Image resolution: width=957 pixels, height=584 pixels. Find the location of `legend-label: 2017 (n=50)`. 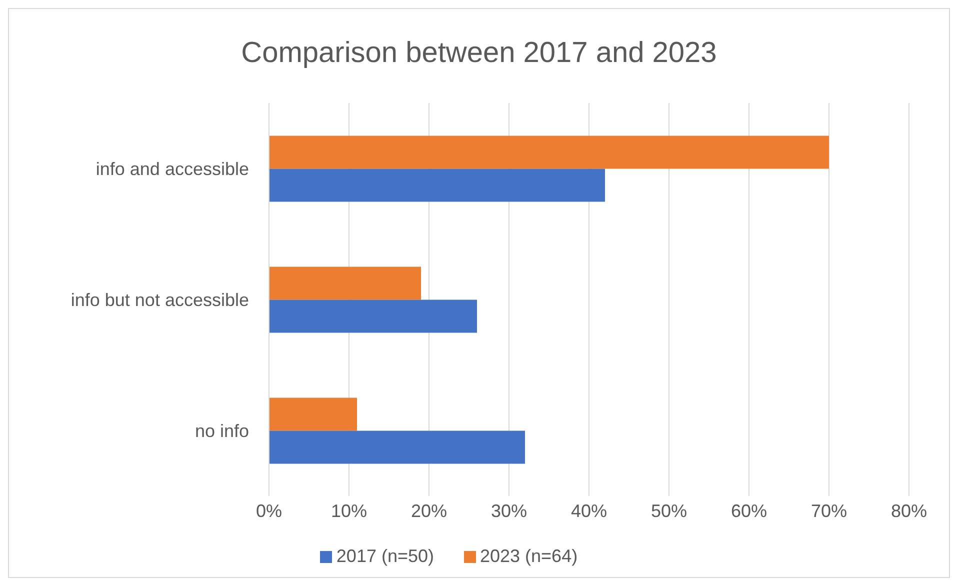

legend-label: 2017 (n=50) is located at coordinates (385, 556).